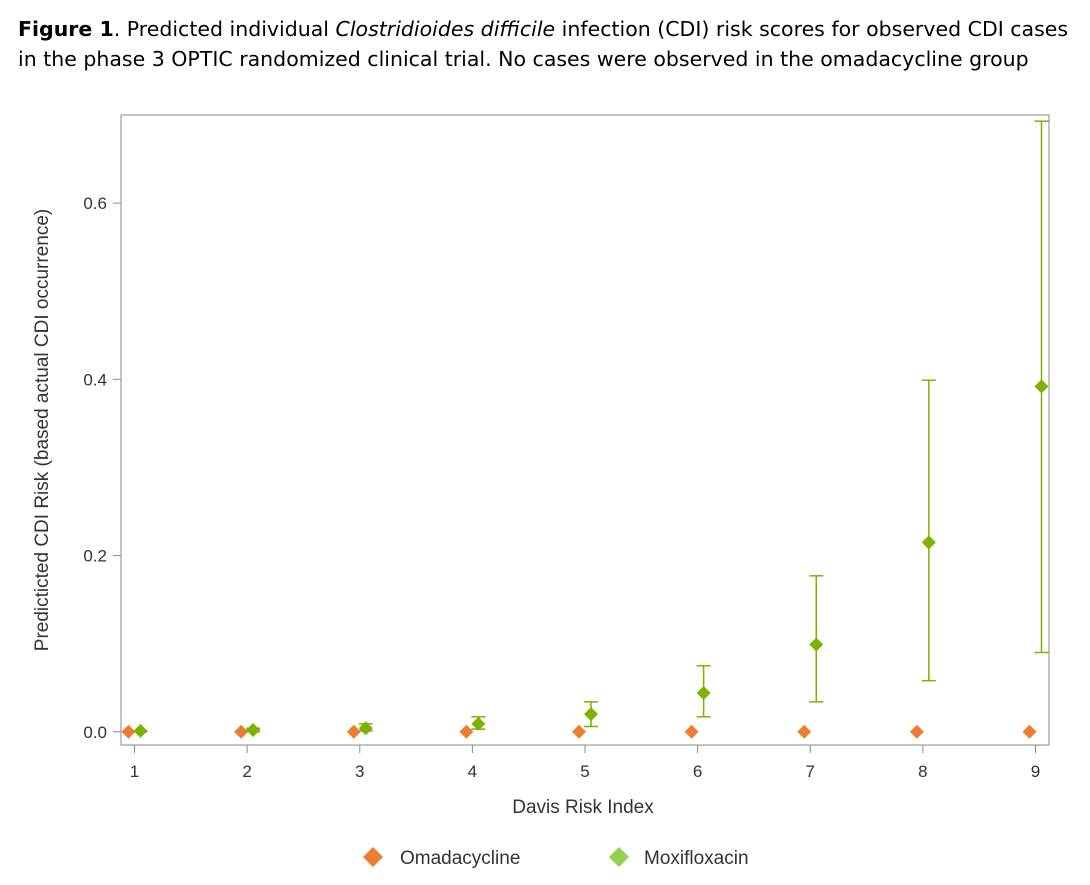 The height and width of the screenshot is (885, 1090). What do you see at coordinates (583, 807) in the screenshot?
I see `x-axis-label: Davis Risk Index` at bounding box center [583, 807].